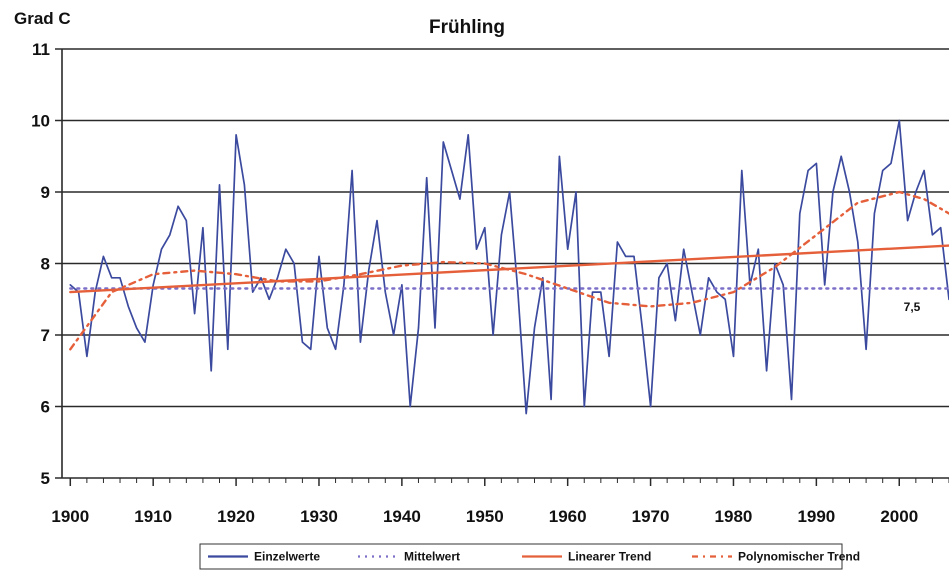  What do you see at coordinates (912, 307) in the screenshot?
I see `annotation-mean-value: 7,5` at bounding box center [912, 307].